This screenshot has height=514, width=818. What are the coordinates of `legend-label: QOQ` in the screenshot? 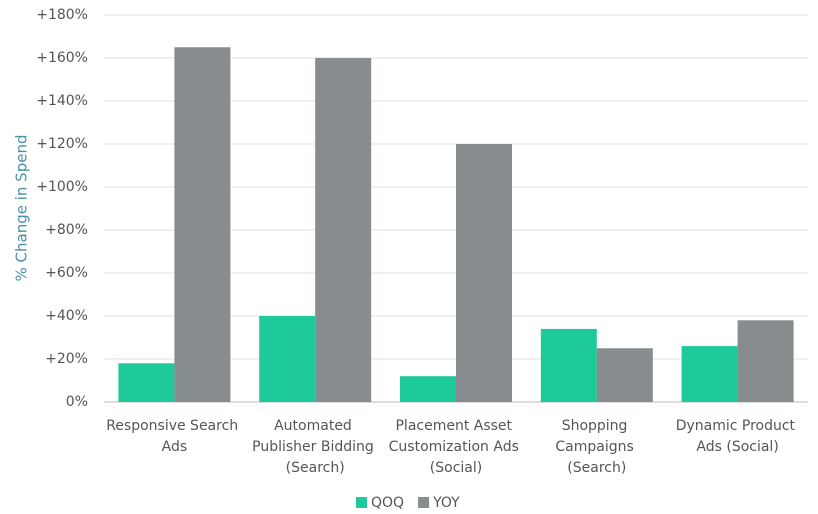 It's located at (387, 503).